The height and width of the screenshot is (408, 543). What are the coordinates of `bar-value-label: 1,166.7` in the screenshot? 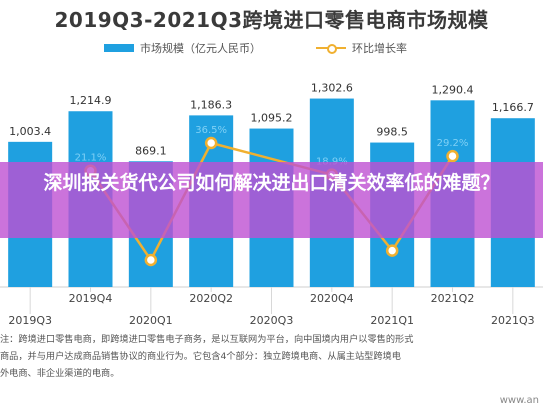 It's located at (513, 107).